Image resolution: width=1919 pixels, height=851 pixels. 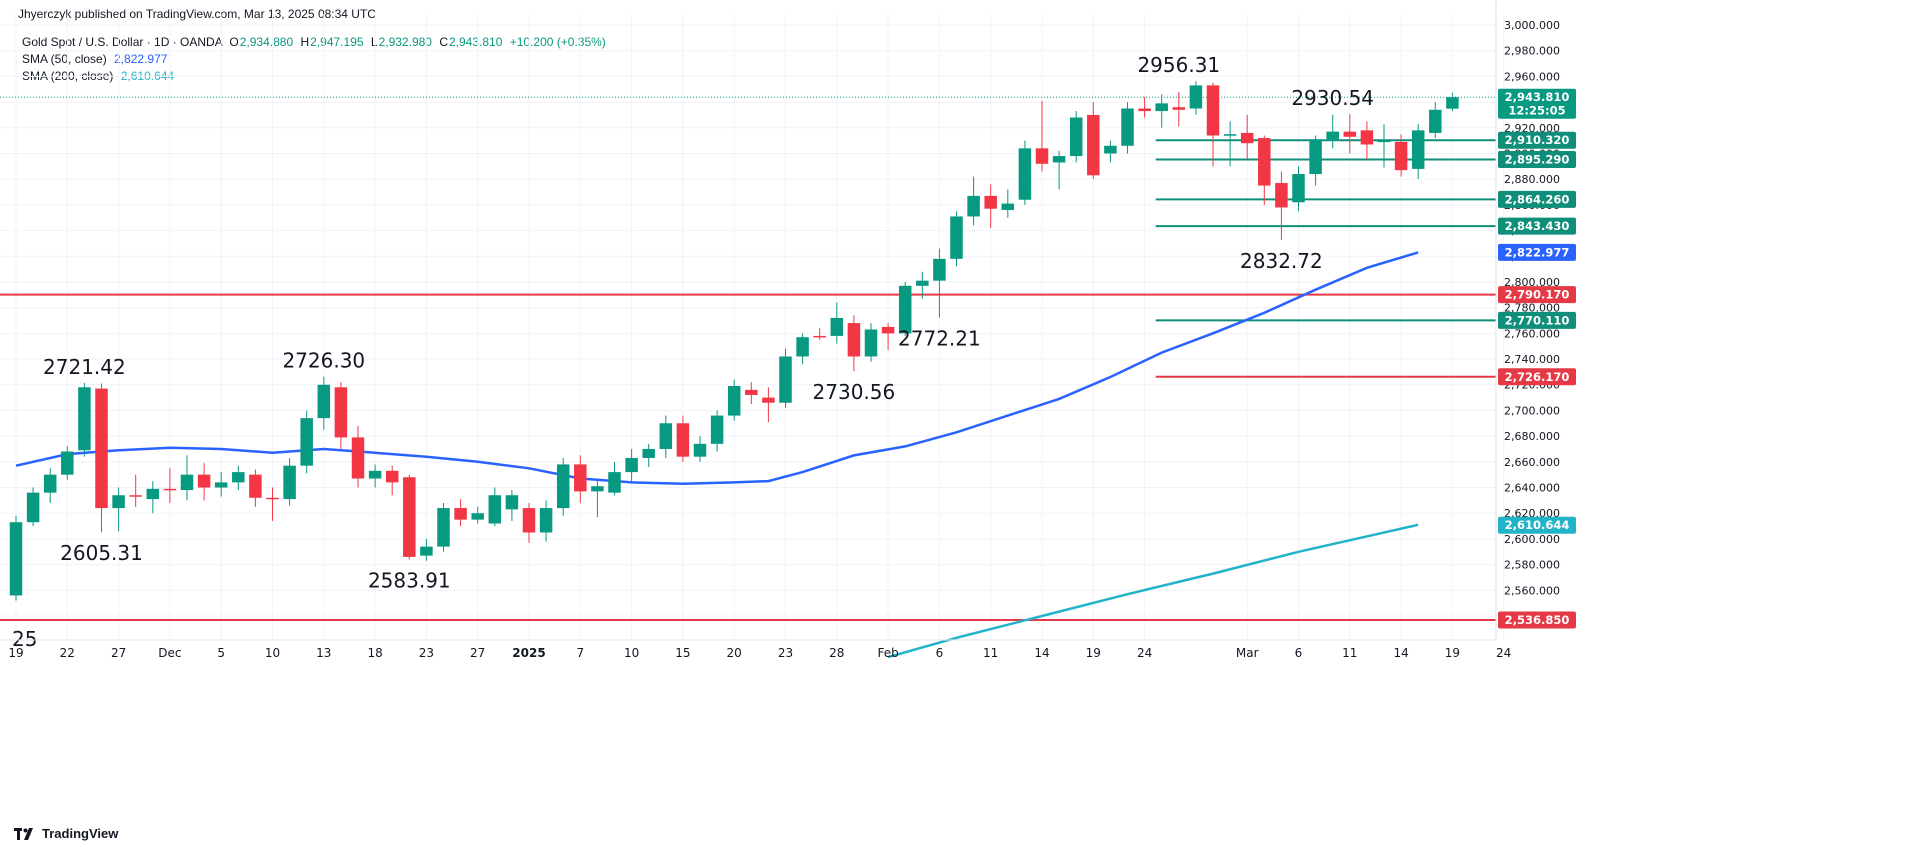 I want to click on footer-brand: TradingView, so click(x=66, y=833).